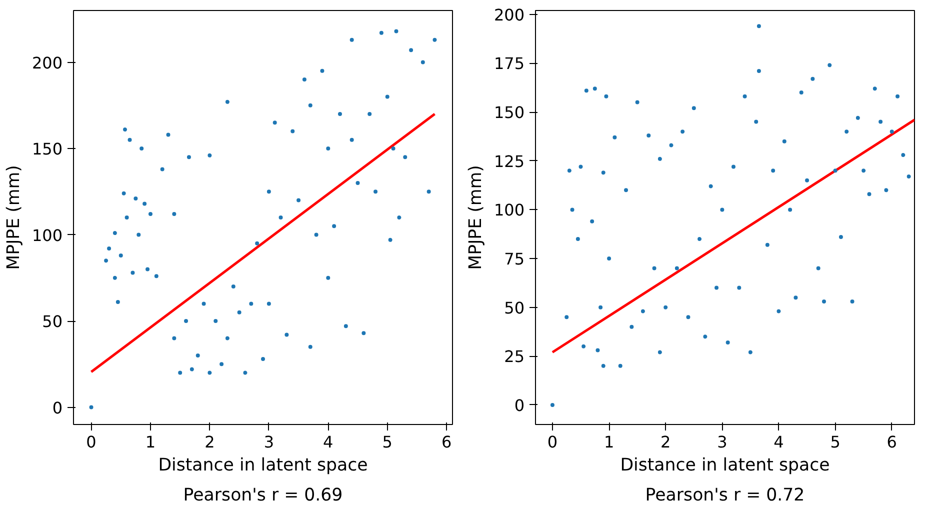 The image size is (945, 514). Describe the element at coordinates (514, 259) in the screenshot. I see `y-tick-label: 75` at that location.